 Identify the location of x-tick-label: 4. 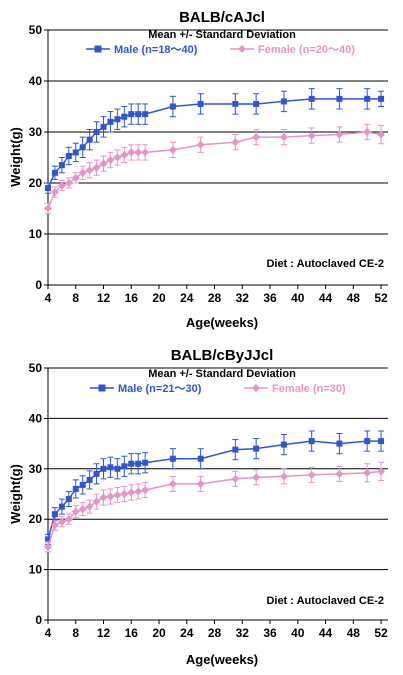
(48, 633).